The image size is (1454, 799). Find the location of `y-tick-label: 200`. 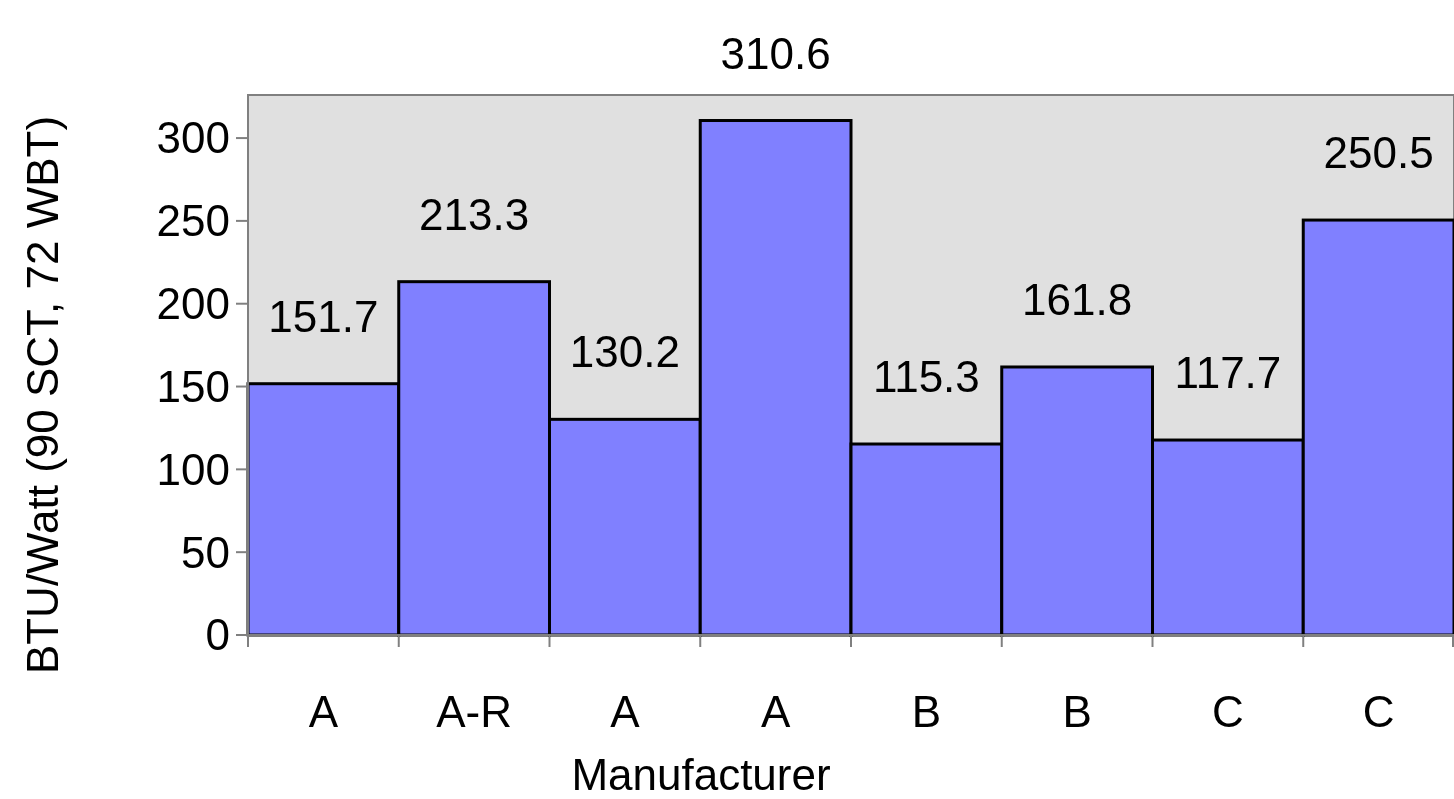

y-tick-label: 200 is located at coordinates (193, 304).